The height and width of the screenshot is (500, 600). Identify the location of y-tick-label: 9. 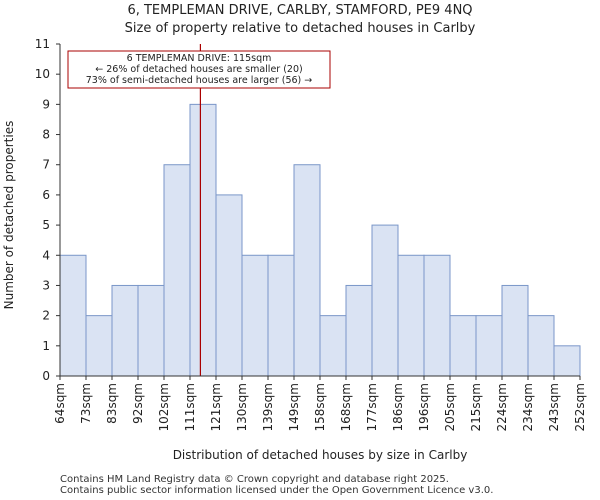
(46, 104).